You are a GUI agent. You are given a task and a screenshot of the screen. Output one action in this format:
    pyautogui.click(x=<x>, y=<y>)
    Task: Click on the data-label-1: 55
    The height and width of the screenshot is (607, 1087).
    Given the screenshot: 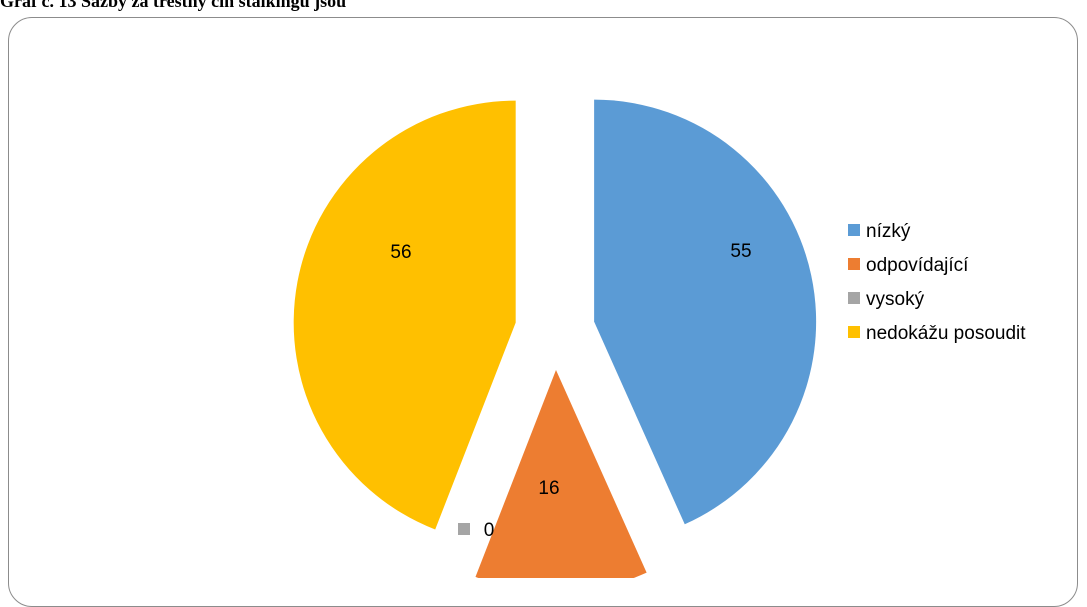 What is the action you would take?
    pyautogui.click(x=740, y=251)
    